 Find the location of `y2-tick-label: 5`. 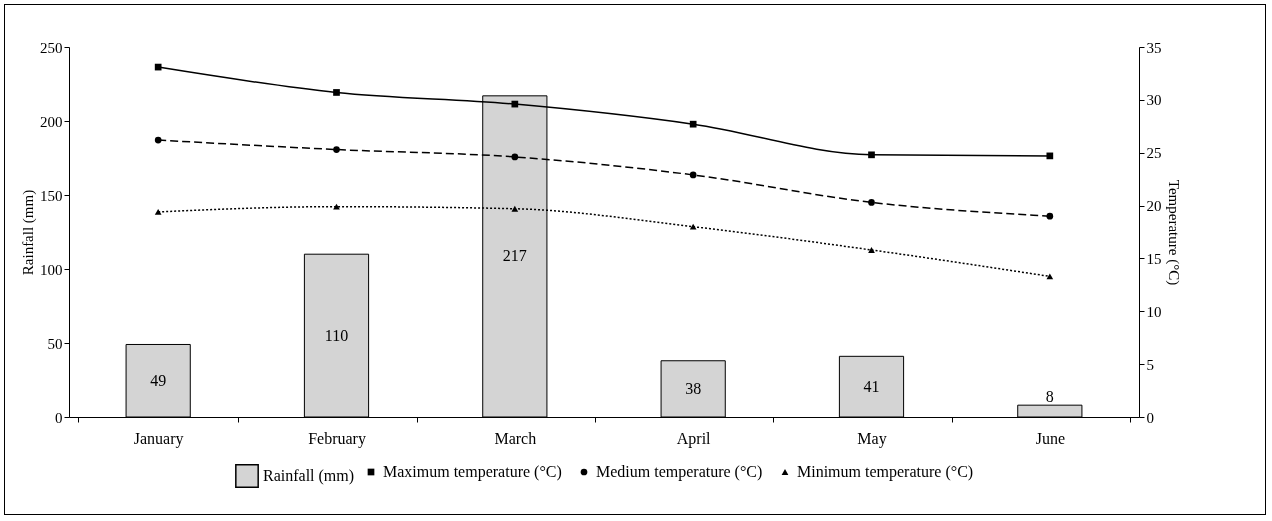

y2-tick-label: 5 is located at coordinates (1150, 364).